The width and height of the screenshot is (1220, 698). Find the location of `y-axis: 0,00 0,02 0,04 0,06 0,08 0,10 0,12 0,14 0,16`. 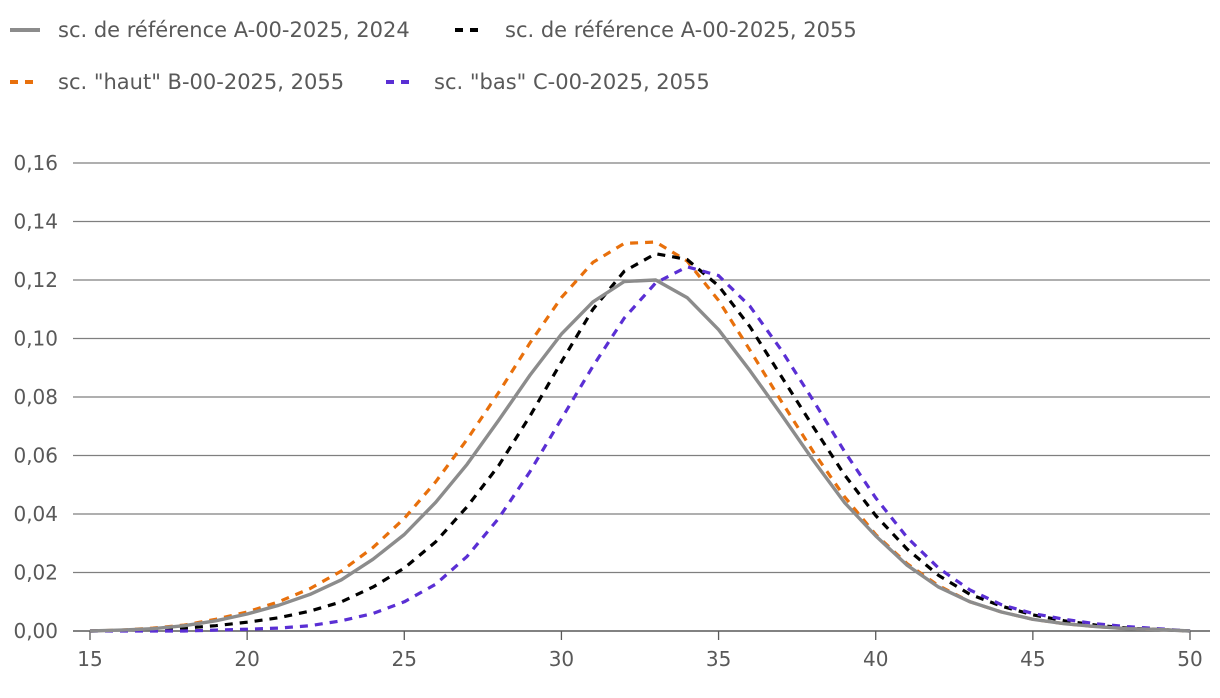

y-axis: 0,00 0,02 0,04 0,06 0,08 0,10 0,12 0,14 0,16 is located at coordinates (35, 397).